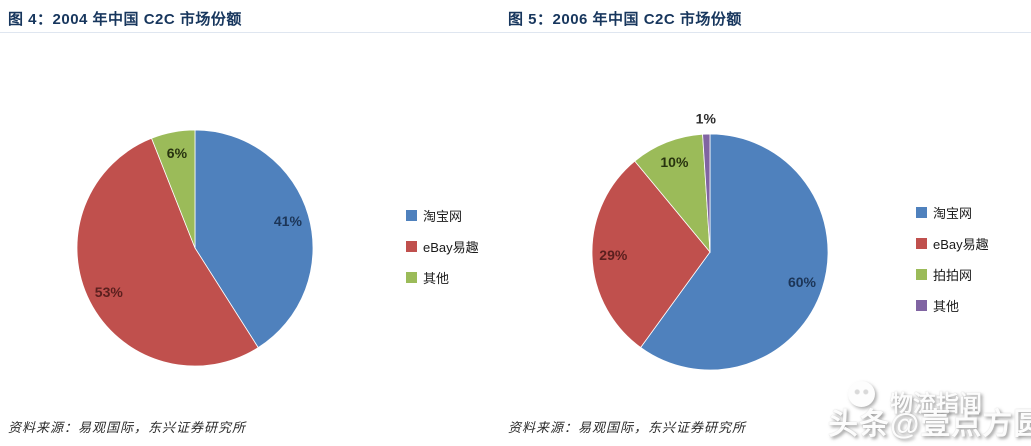 This screenshot has width=1031, height=446. I want to click on watermark-byline: 头条@壹点方圆, so click(929, 424).